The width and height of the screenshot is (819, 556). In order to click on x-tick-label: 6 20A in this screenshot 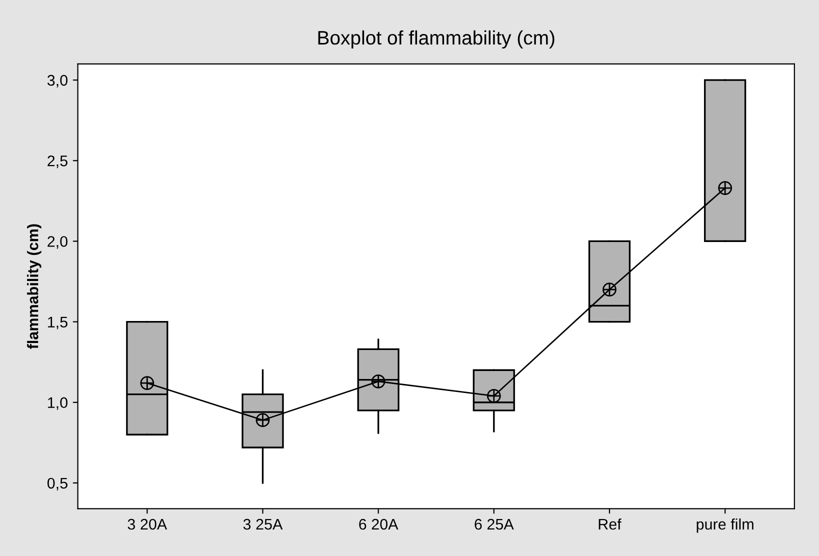, I will do `click(378, 524)`.